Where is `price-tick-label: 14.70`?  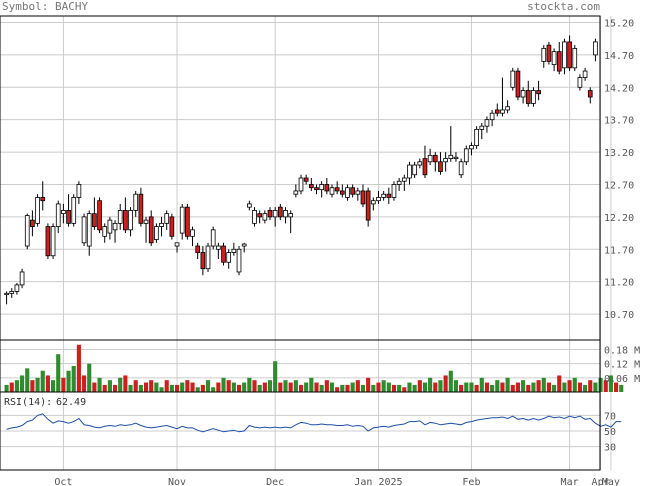 price-tick-label: 14.70 is located at coordinates (619, 56).